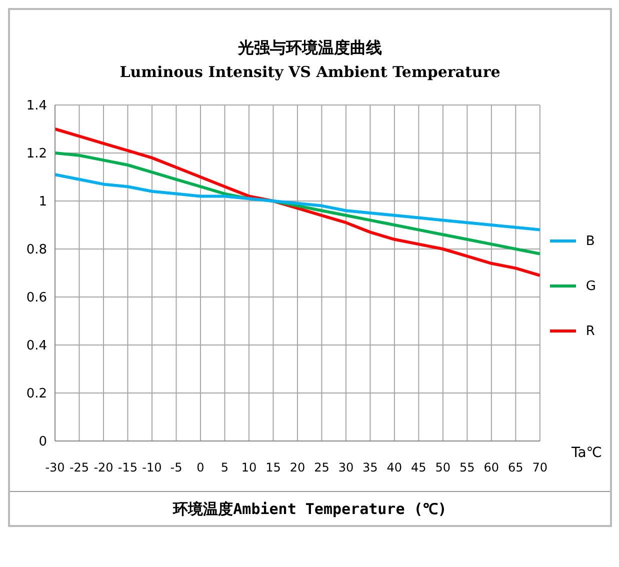 The height and width of the screenshot is (567, 619). What do you see at coordinates (394, 467) in the screenshot?
I see `x-tick-label: 40` at bounding box center [394, 467].